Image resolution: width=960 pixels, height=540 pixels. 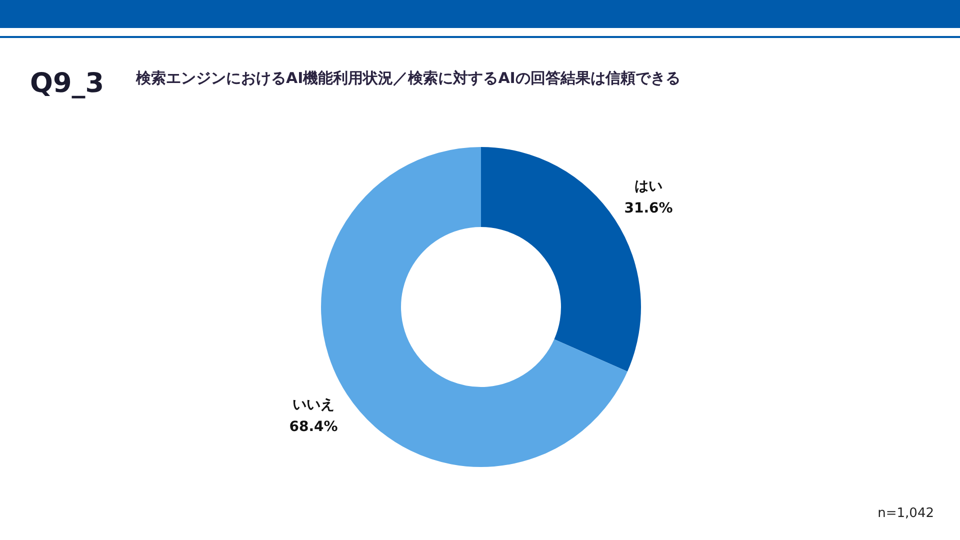 What do you see at coordinates (67, 83) in the screenshot?
I see `text: Q9_3` at bounding box center [67, 83].